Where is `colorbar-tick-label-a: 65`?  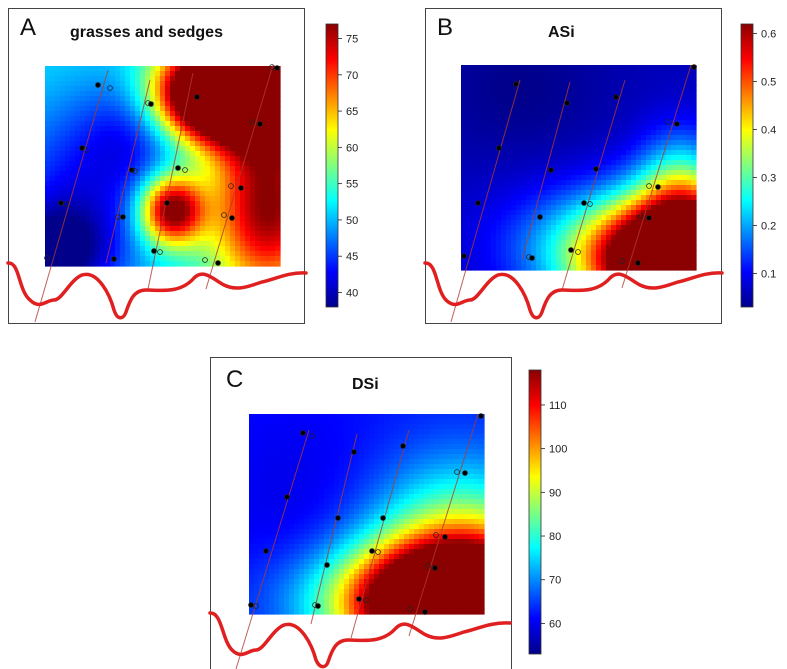
colorbar-tick-label-a: 65 is located at coordinates (352, 112).